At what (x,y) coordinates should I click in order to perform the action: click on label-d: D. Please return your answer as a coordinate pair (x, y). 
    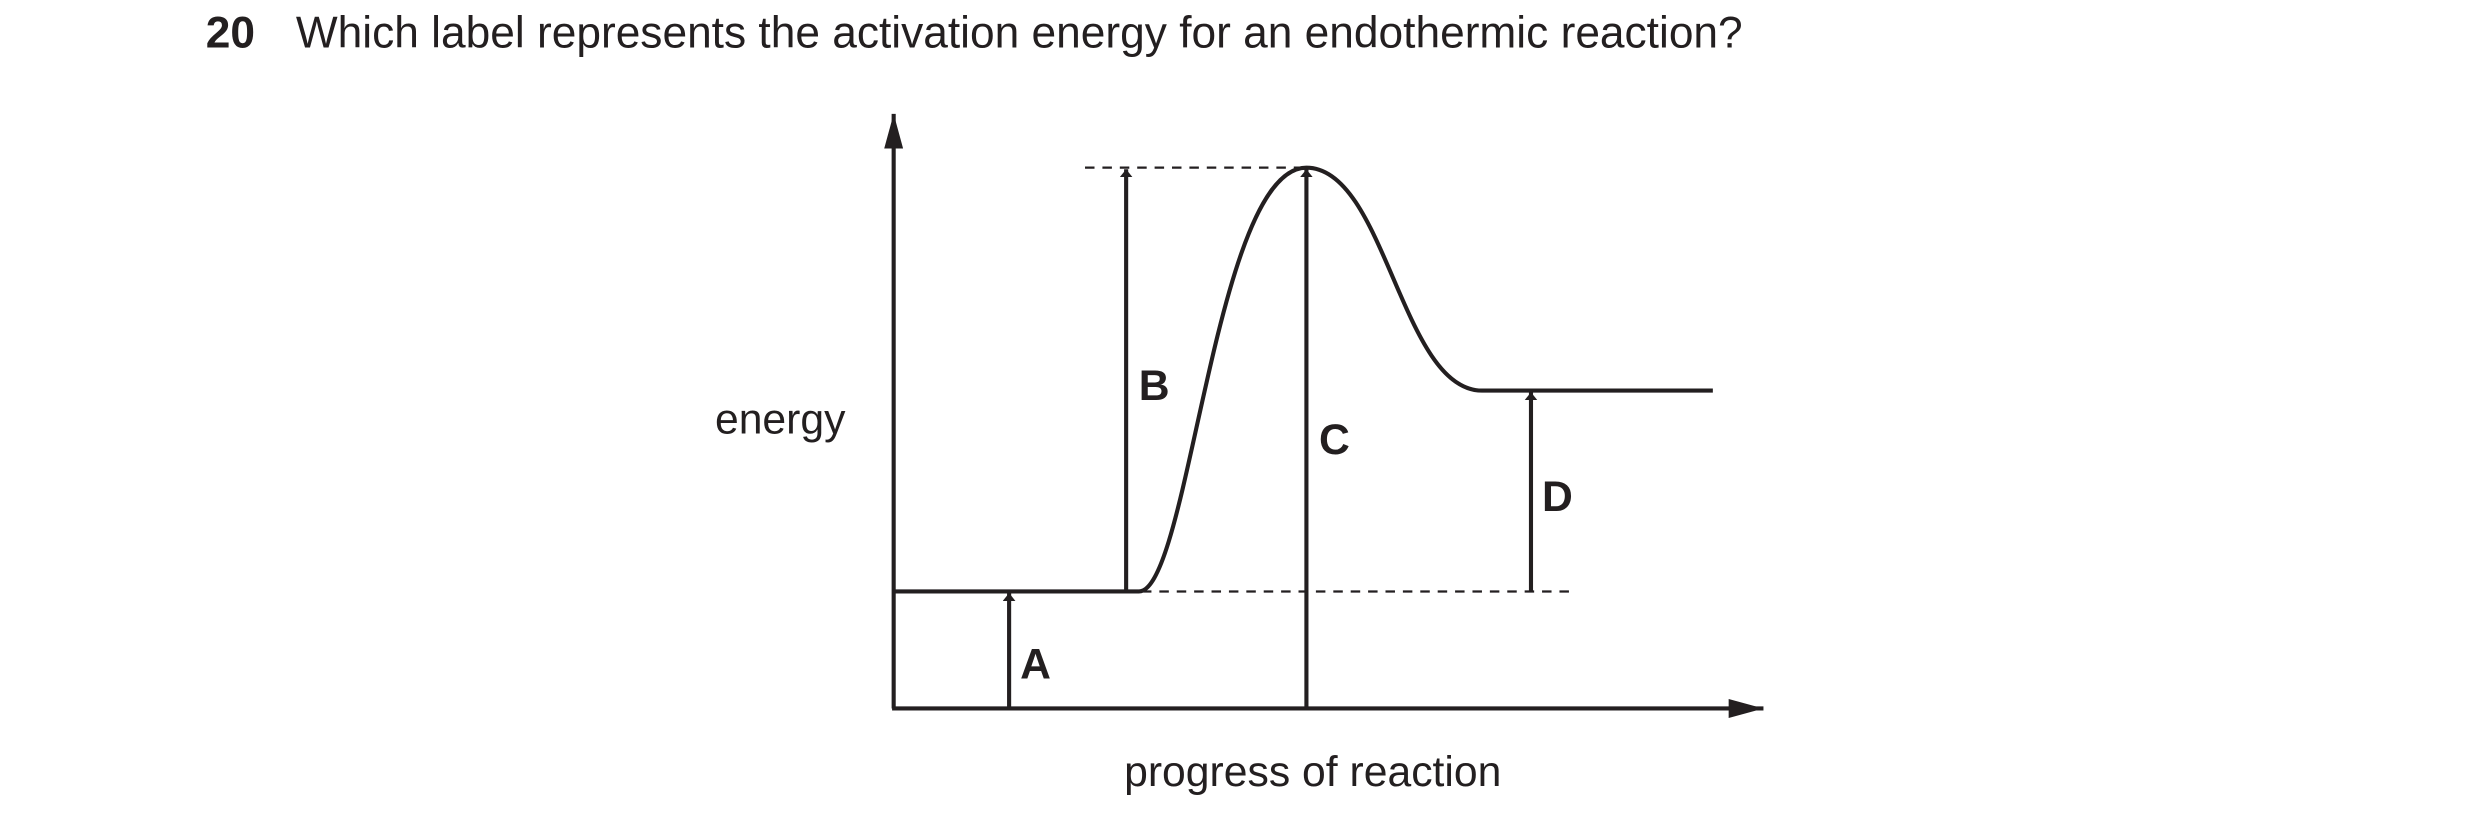
    Looking at the image, I should click on (1557, 497).